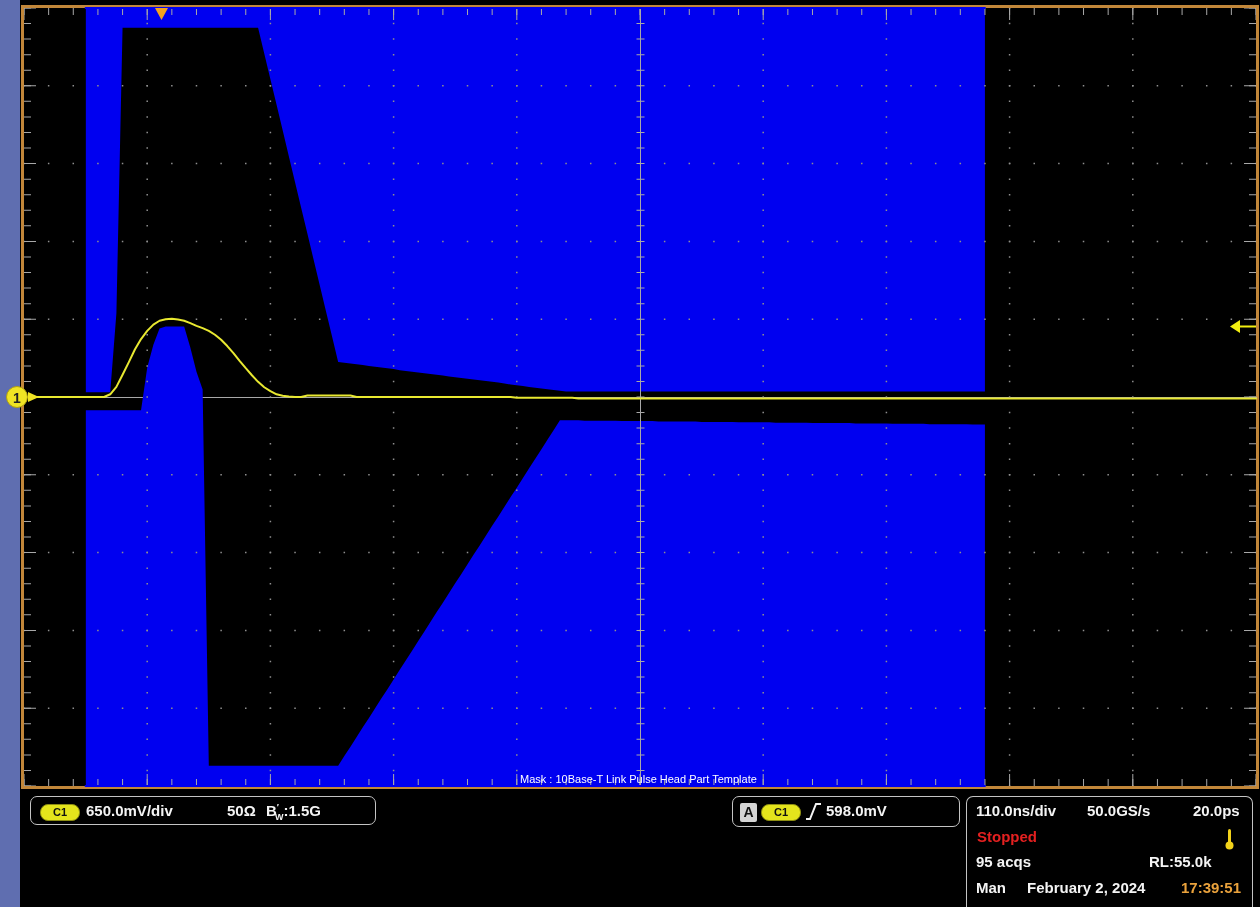 The width and height of the screenshot is (1260, 907). I want to click on text: Man, so click(991, 888).